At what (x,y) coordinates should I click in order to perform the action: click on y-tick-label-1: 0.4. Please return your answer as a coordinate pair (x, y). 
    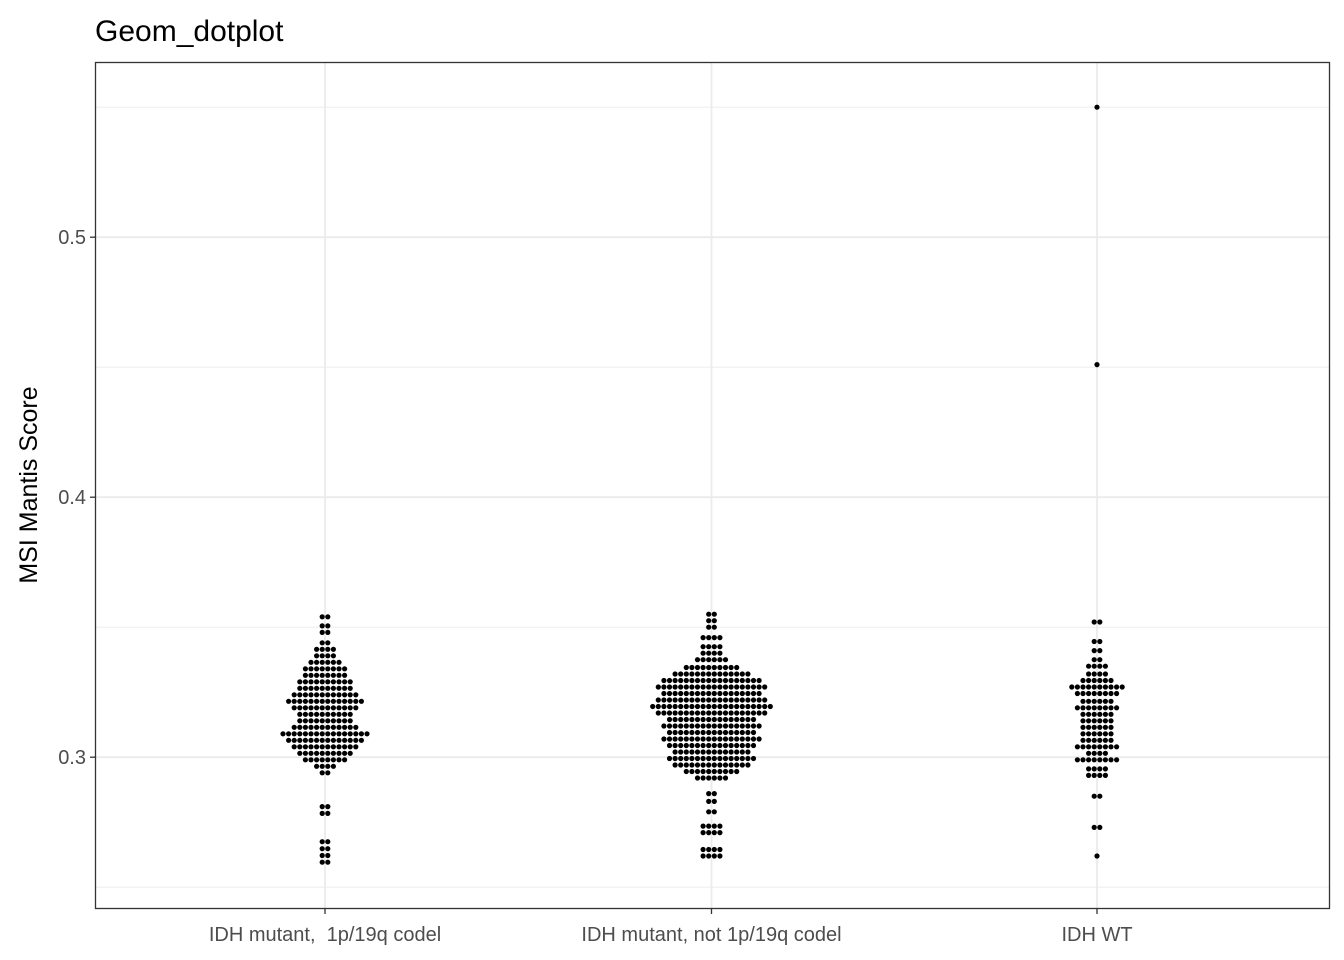
    Looking at the image, I should click on (72, 498).